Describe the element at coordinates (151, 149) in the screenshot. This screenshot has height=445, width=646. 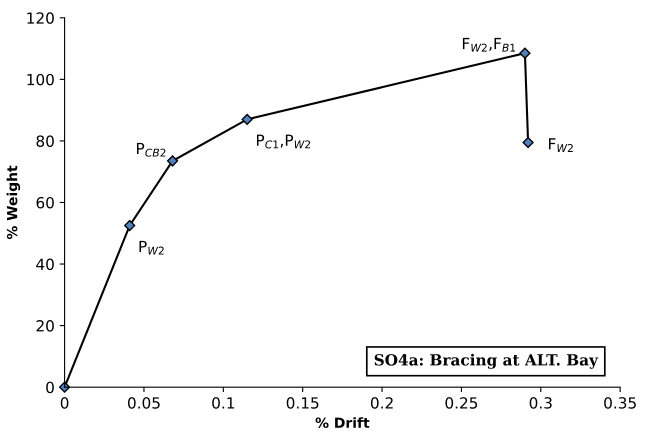
I see `annotation: P$_{CB2}$` at that location.